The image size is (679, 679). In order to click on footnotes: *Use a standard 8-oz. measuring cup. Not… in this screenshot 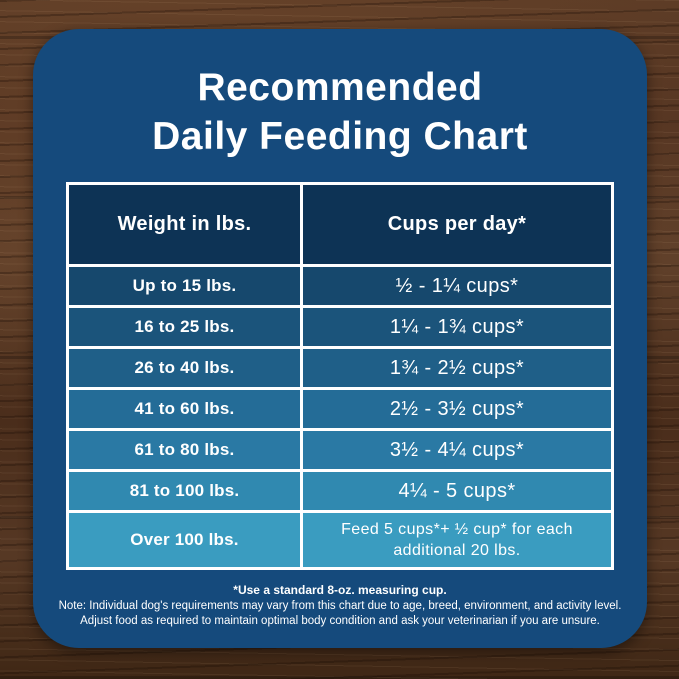, I will do `click(340, 606)`.